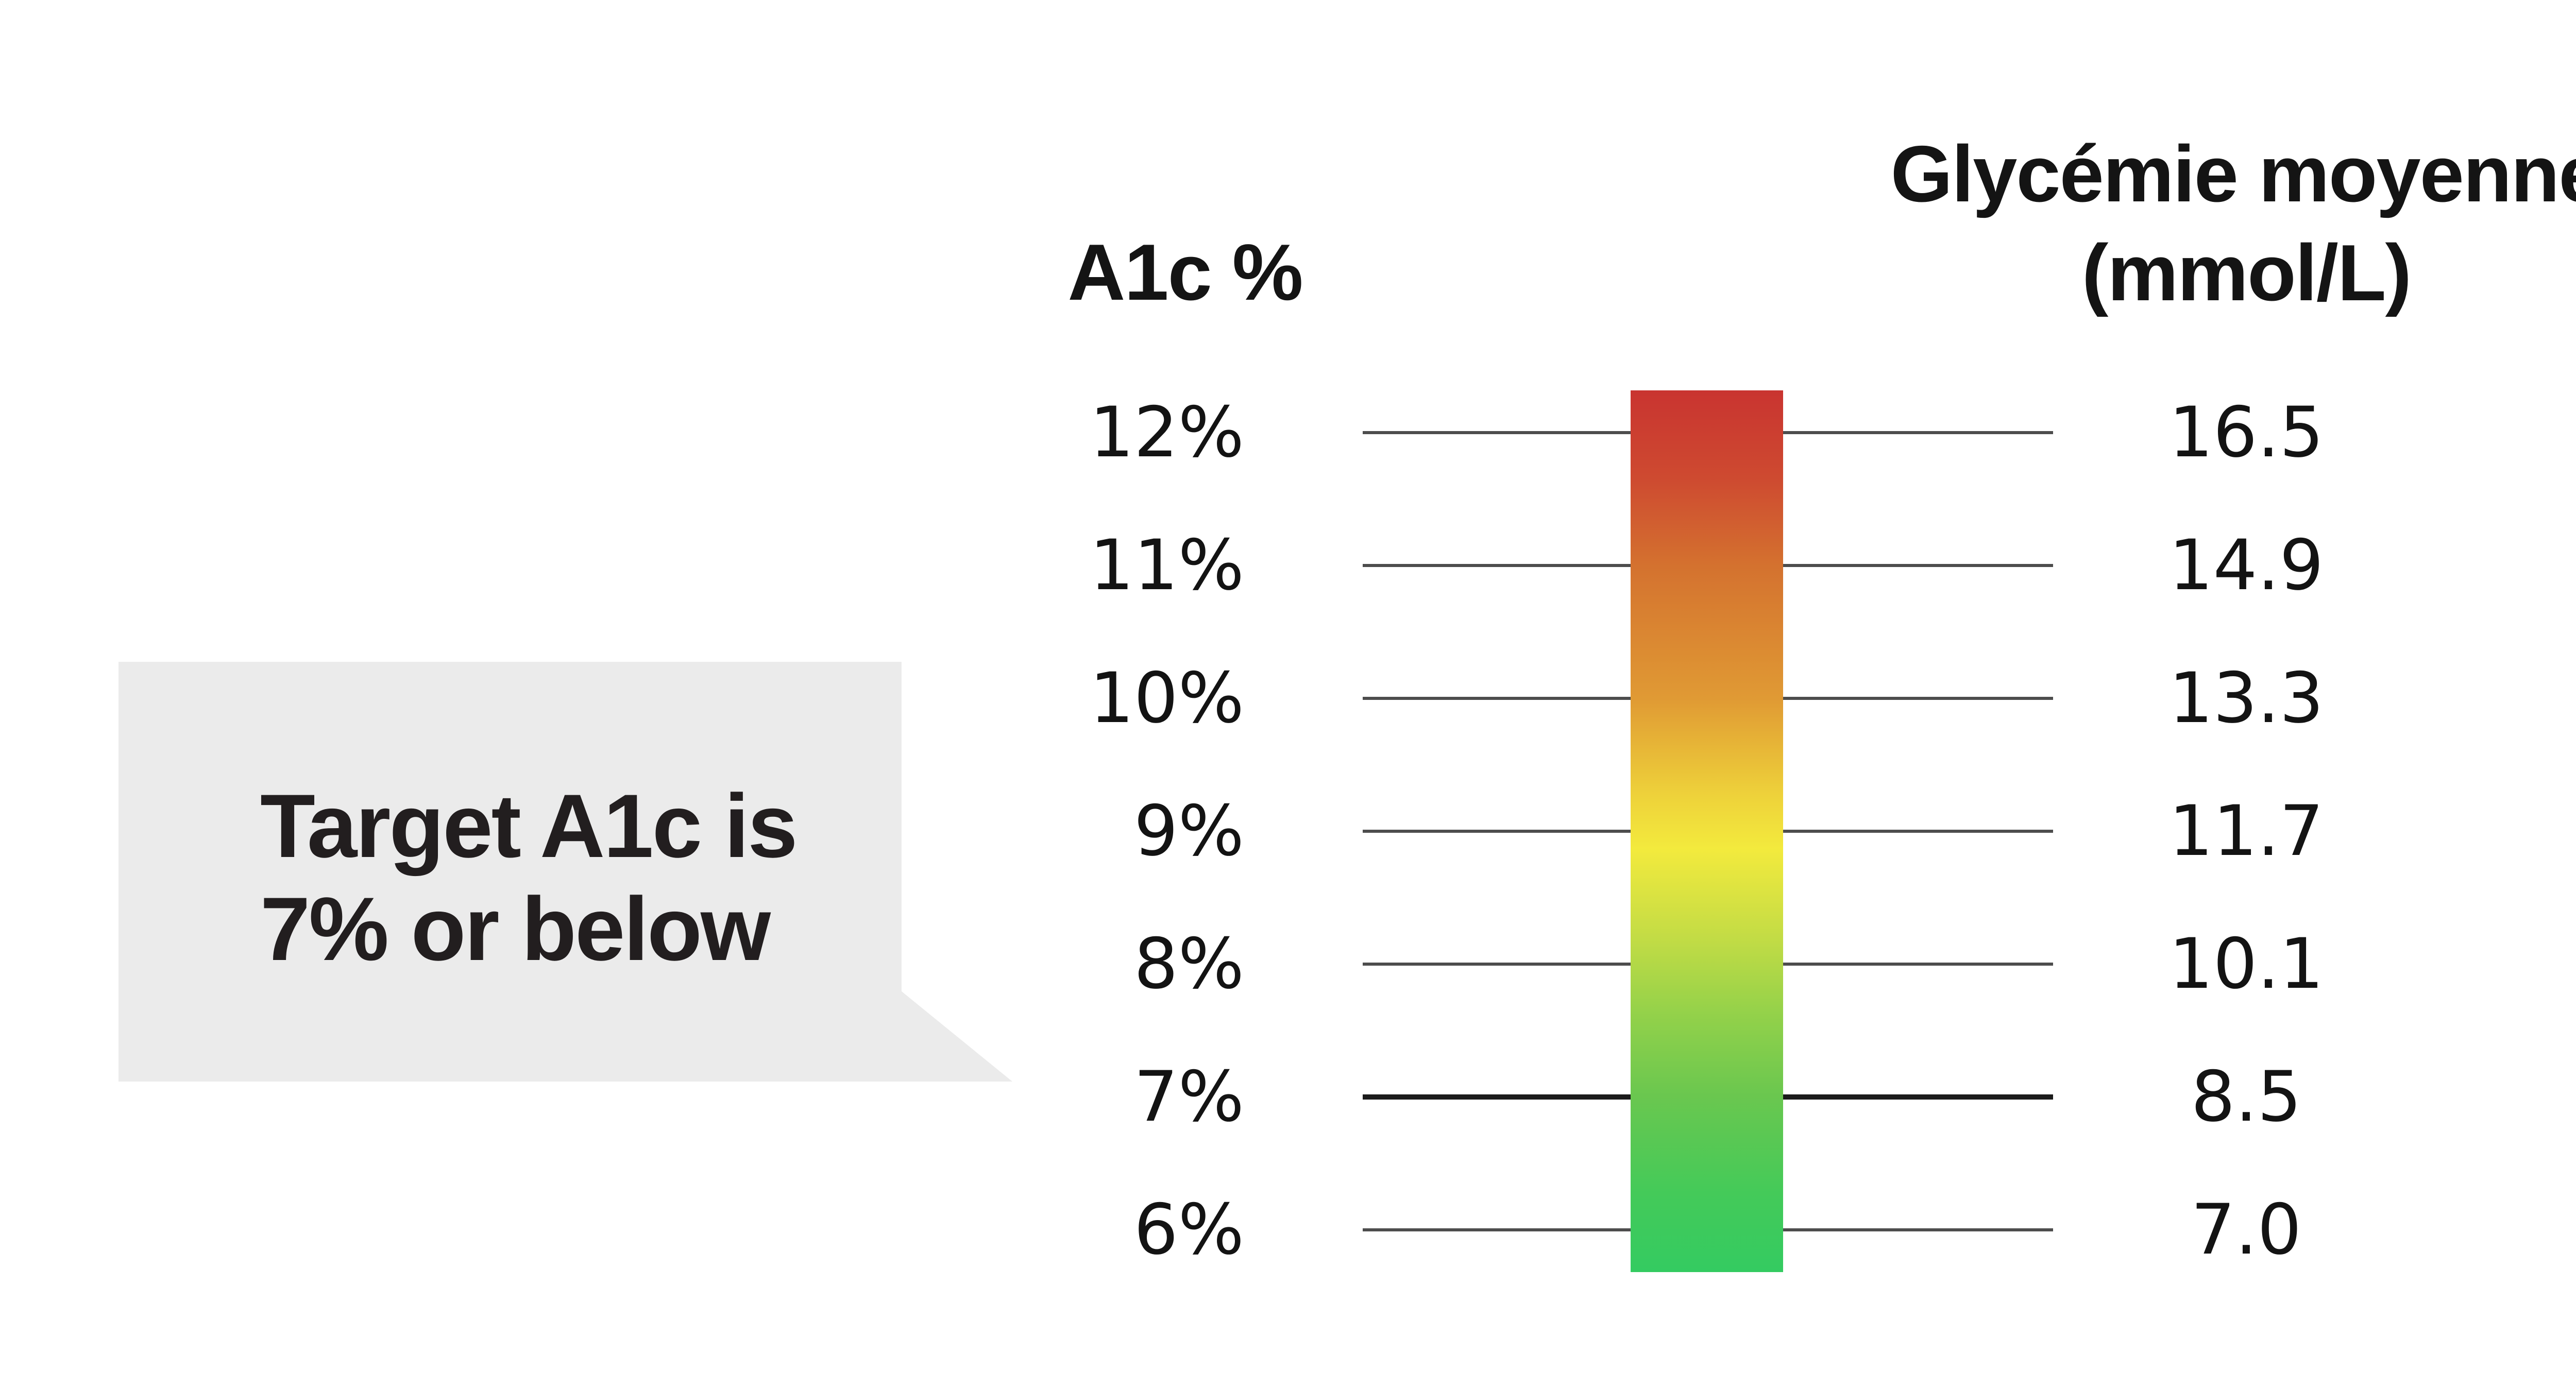 The image size is (2576, 1389). What do you see at coordinates (1188, 831) in the screenshot?
I see `a1c-label-9pct: 9%` at bounding box center [1188, 831].